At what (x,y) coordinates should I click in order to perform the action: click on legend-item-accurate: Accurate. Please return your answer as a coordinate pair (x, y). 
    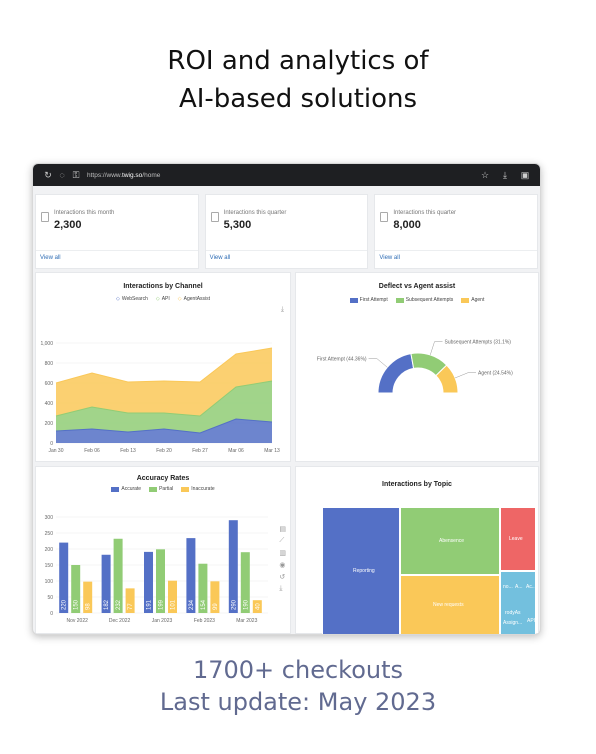
    Looking at the image, I should click on (126, 489).